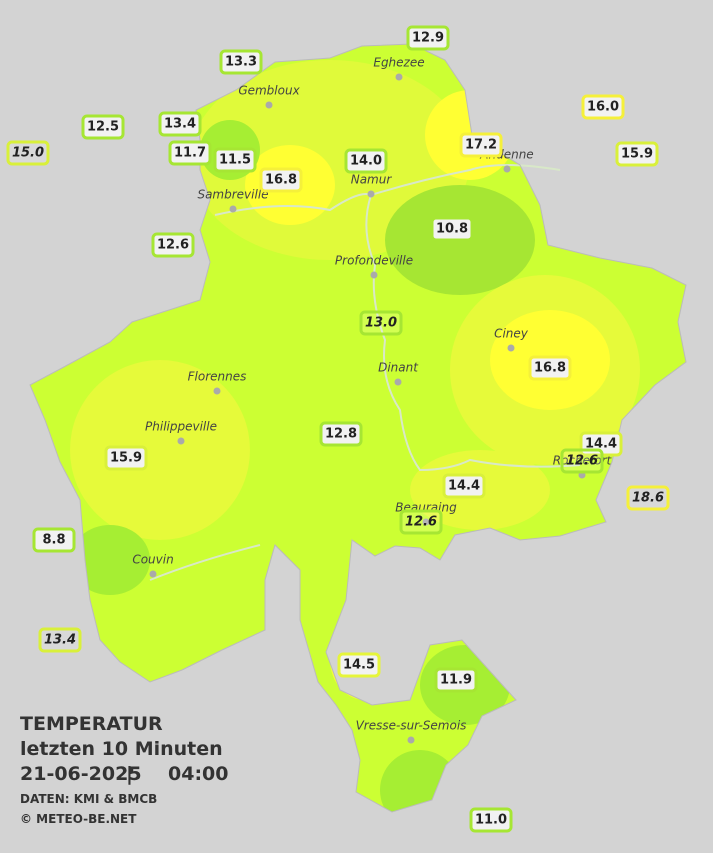 The width and height of the screenshot is (713, 853). I want to click on city-label: Vresse-sur-Semois, so click(411, 726).